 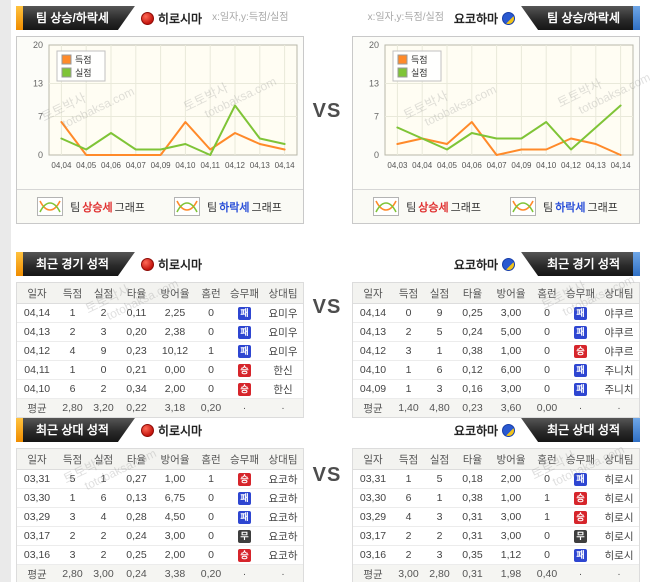 I want to click on hiroshima-mascot-icon, so click(x=147, y=264).